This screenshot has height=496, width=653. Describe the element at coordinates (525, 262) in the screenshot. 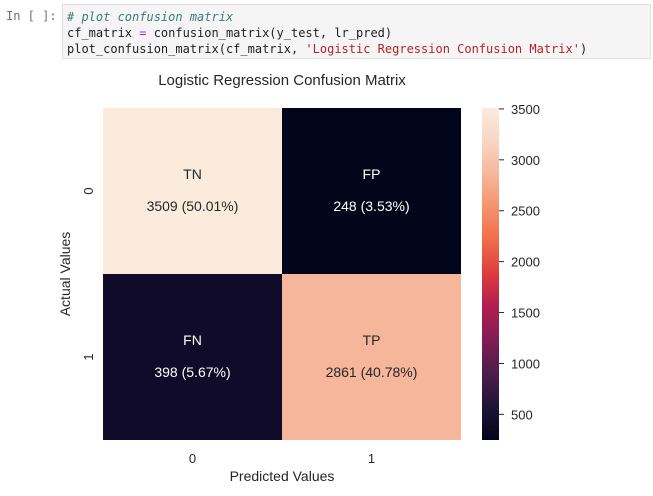

I see `colorbar-tick-label: 2000` at that location.